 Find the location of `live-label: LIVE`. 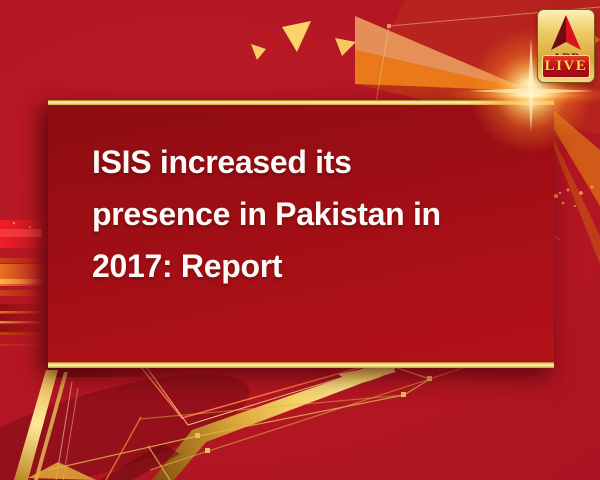

live-label: LIVE is located at coordinates (566, 66).